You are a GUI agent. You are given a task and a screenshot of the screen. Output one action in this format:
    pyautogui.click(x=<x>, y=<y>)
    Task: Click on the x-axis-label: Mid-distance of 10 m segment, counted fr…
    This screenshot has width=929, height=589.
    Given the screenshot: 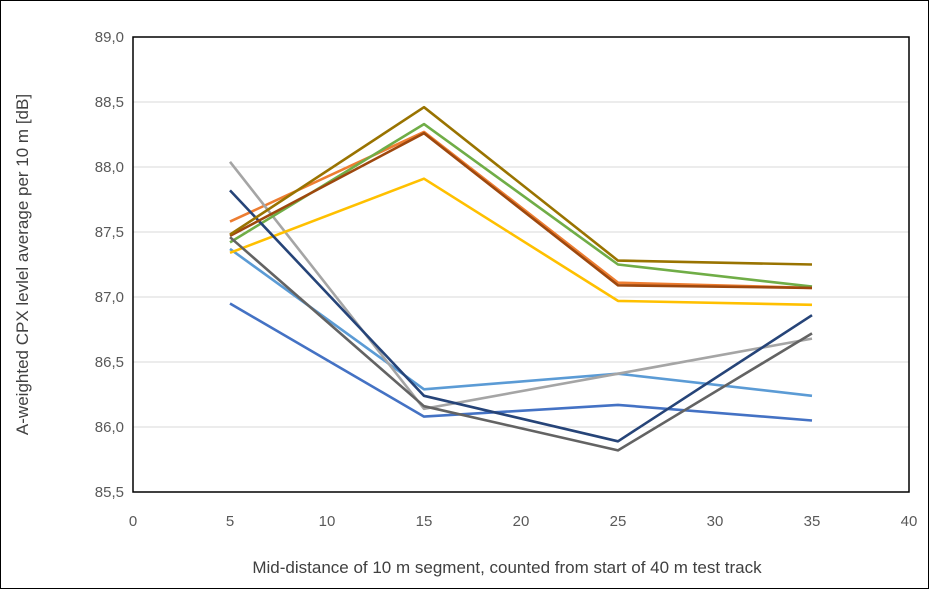 What is the action you would take?
    pyautogui.click(x=507, y=567)
    